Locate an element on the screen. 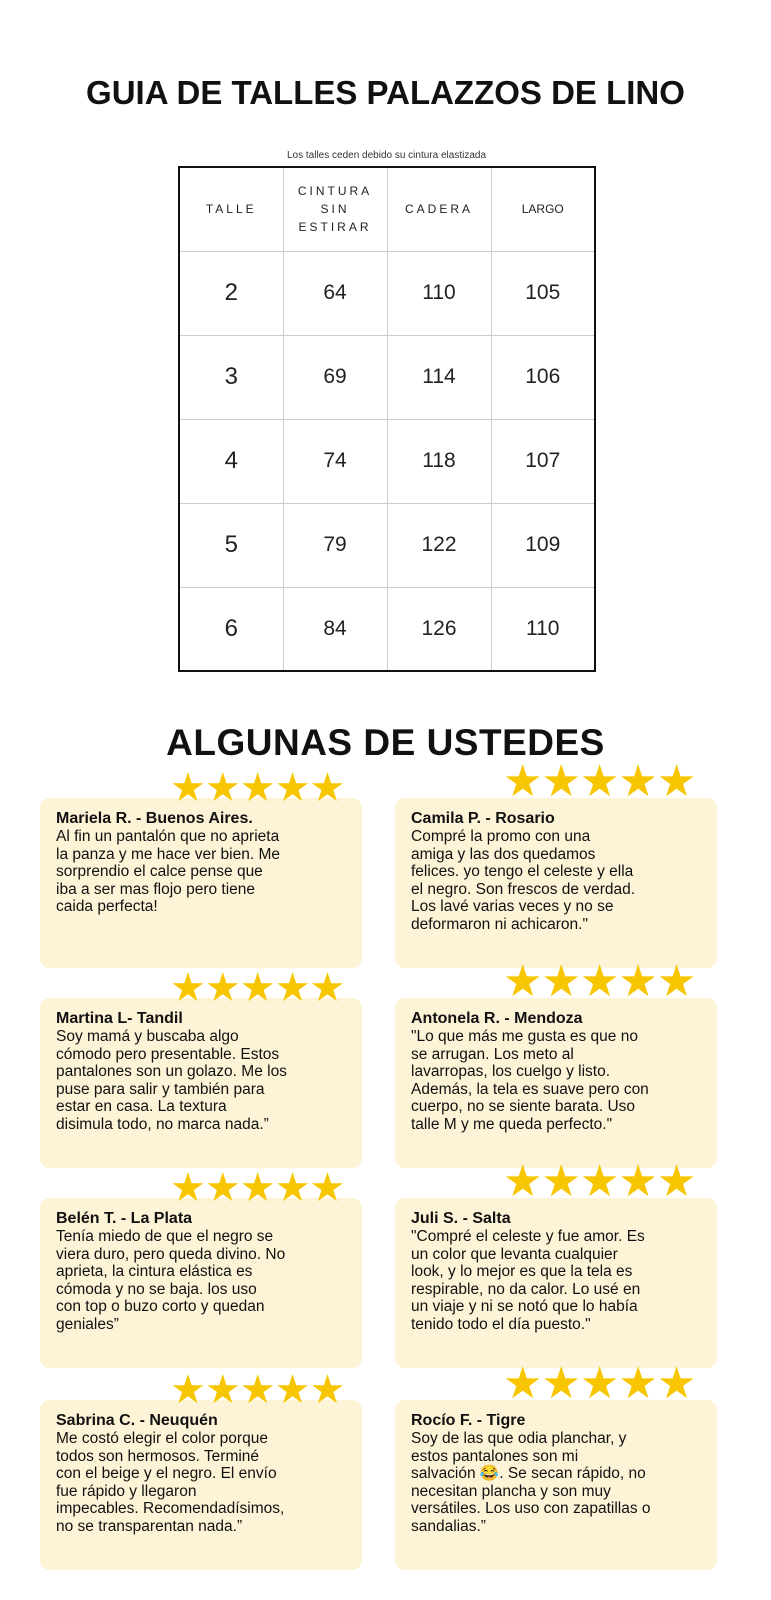  table-cell: 105 is located at coordinates (543, 293).